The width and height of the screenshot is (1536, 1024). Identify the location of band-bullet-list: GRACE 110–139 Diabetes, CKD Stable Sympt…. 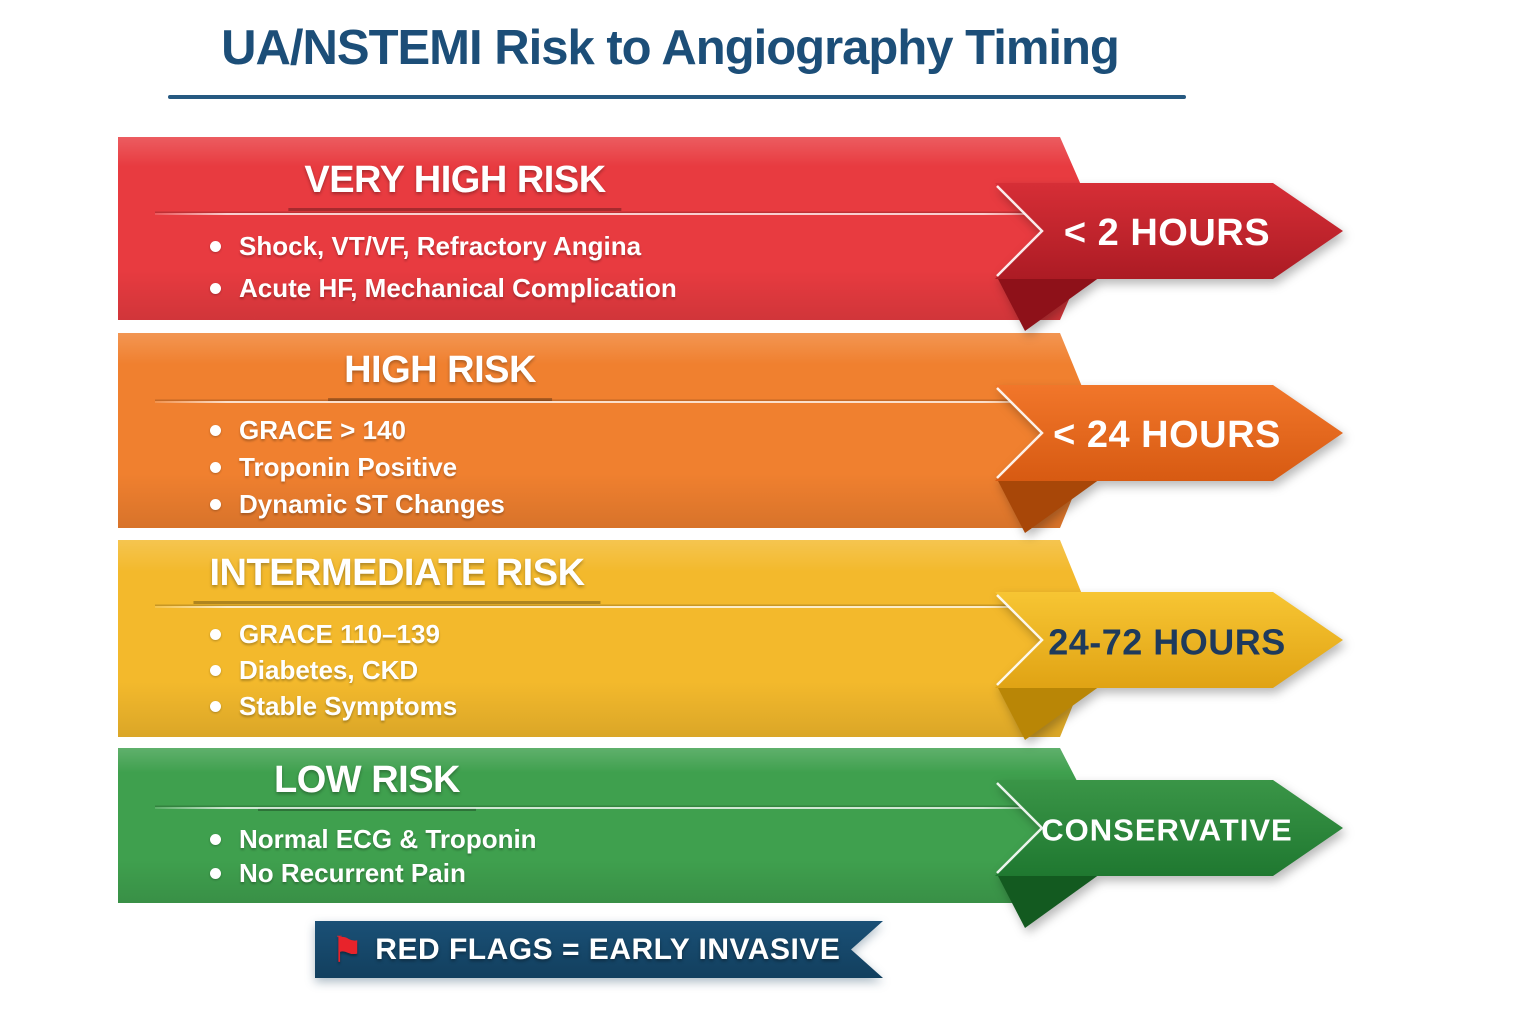
(333, 670).